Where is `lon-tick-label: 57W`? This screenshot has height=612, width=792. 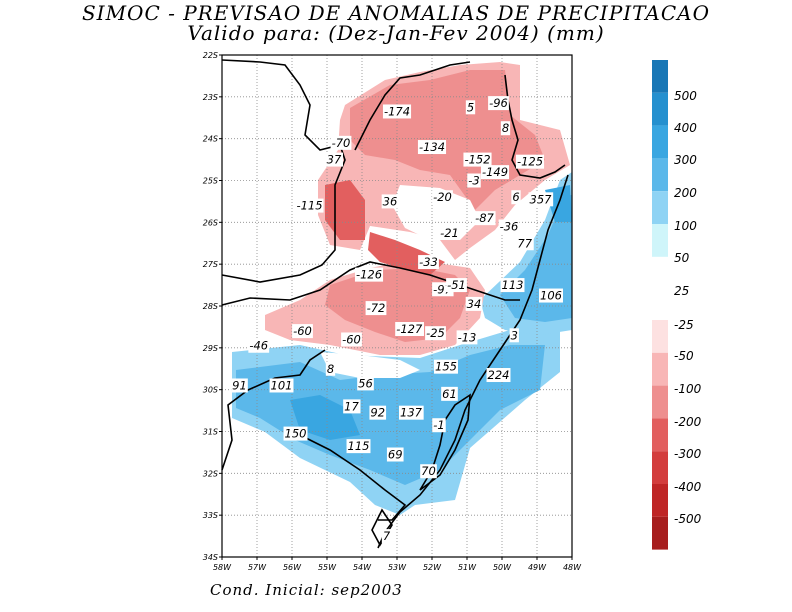 lon-tick-label: 57W is located at coordinates (257, 567).